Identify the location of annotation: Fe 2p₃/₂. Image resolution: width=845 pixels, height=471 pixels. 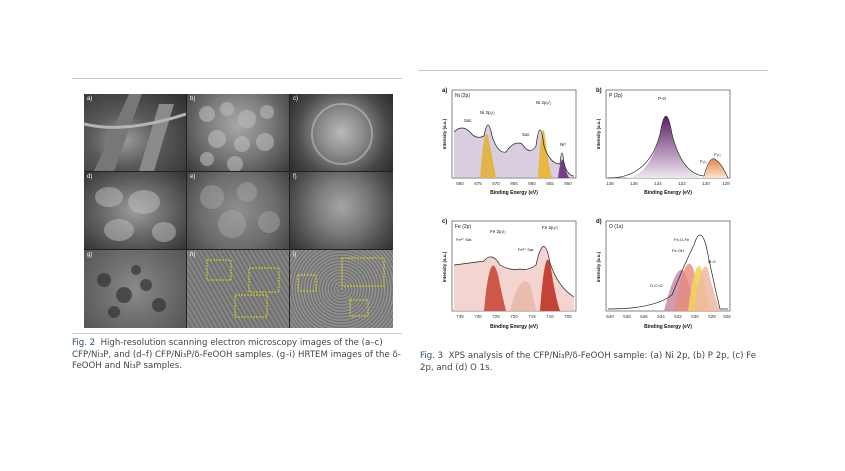
(550, 227).